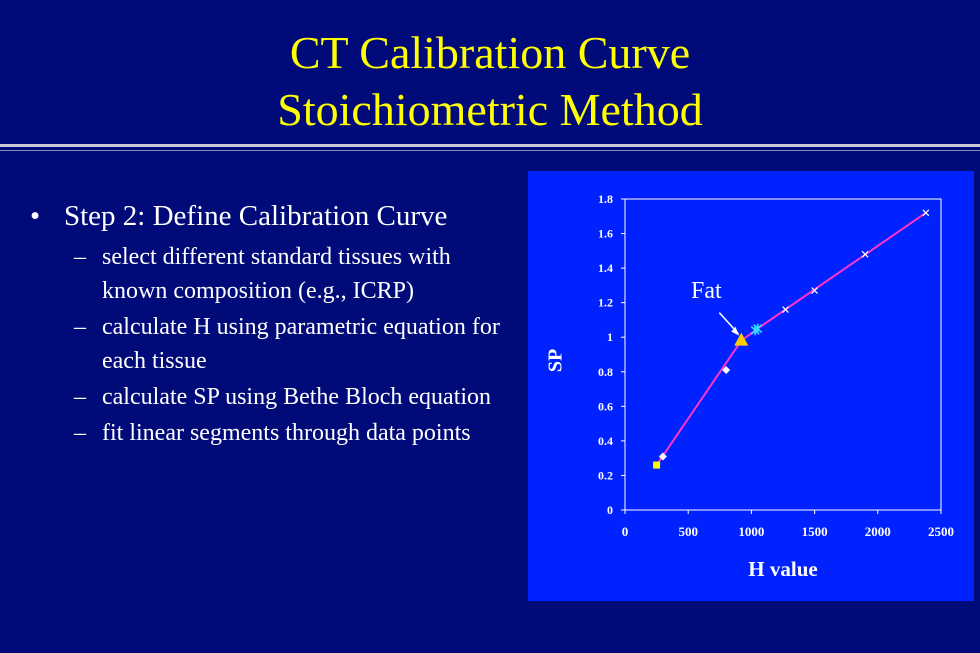 This screenshot has width=980, height=653. Describe the element at coordinates (625, 531) in the screenshot. I see `x-tick-label: 0` at that location.